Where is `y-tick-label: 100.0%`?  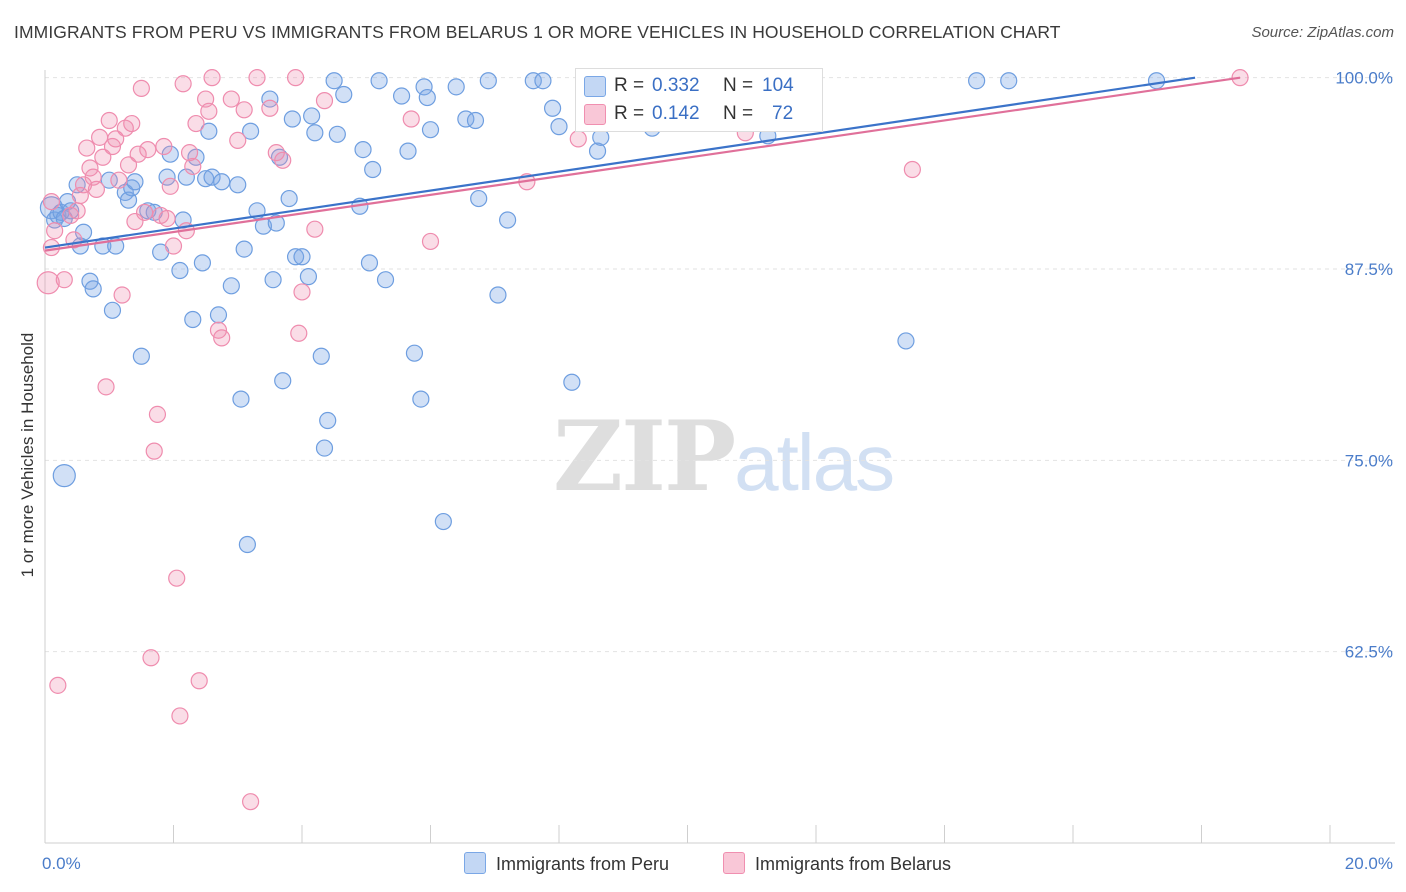 y-tick-label: 100.0% is located at coordinates (1364, 78).